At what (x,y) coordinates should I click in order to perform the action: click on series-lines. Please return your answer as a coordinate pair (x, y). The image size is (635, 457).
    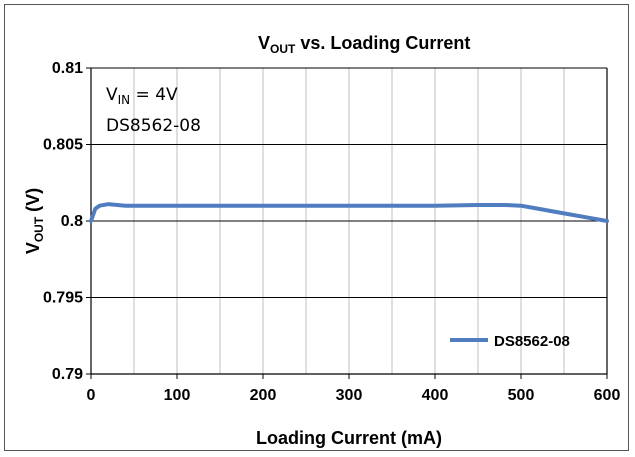
    Looking at the image, I should click on (349, 212).